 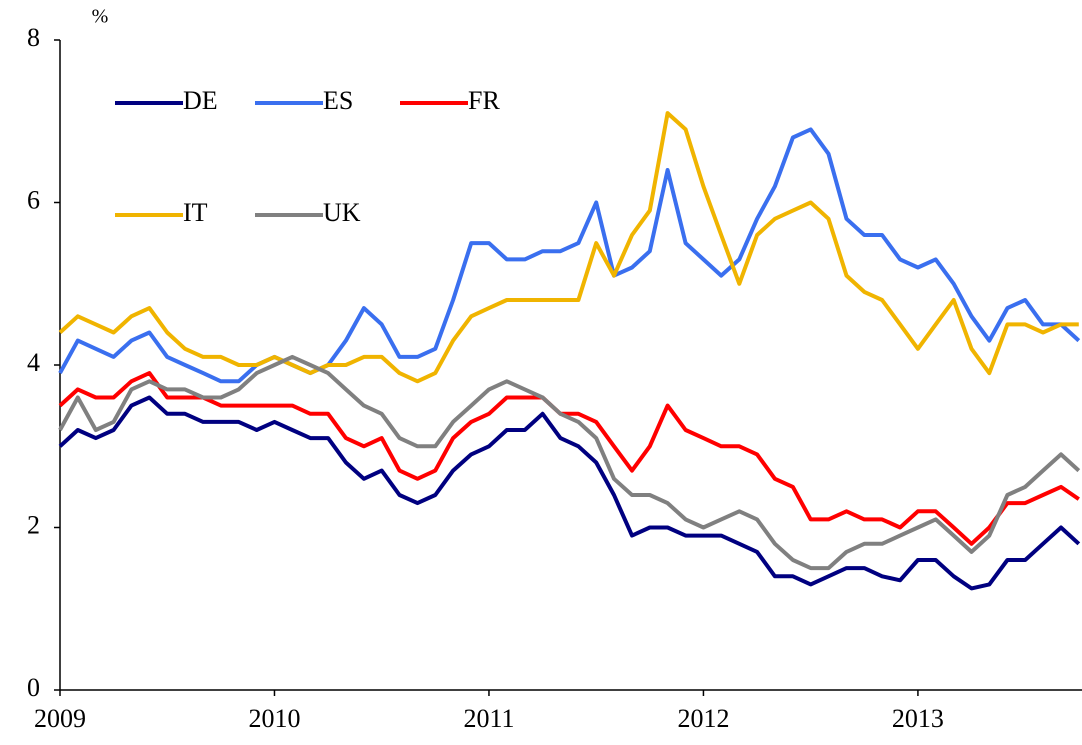 I want to click on legend-label: ES, so click(x=338, y=100).